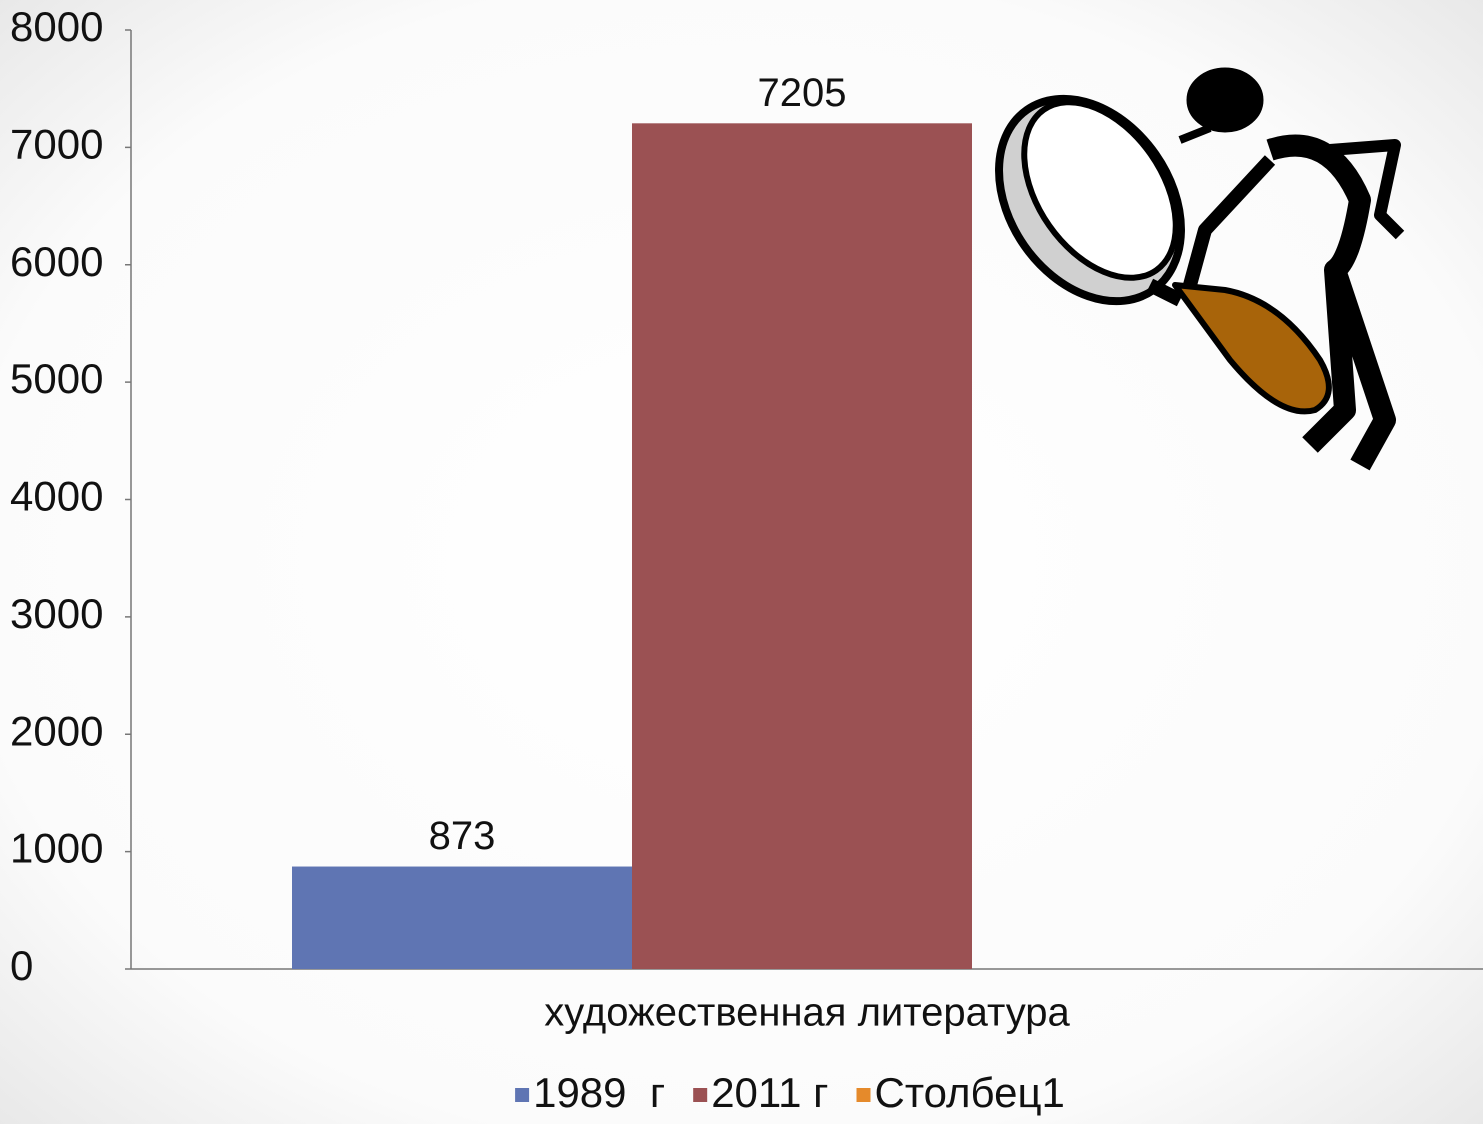 The width and height of the screenshot is (1483, 1124). Describe the element at coordinates (462, 836) in the screenshot. I see `data-label: 873` at that location.